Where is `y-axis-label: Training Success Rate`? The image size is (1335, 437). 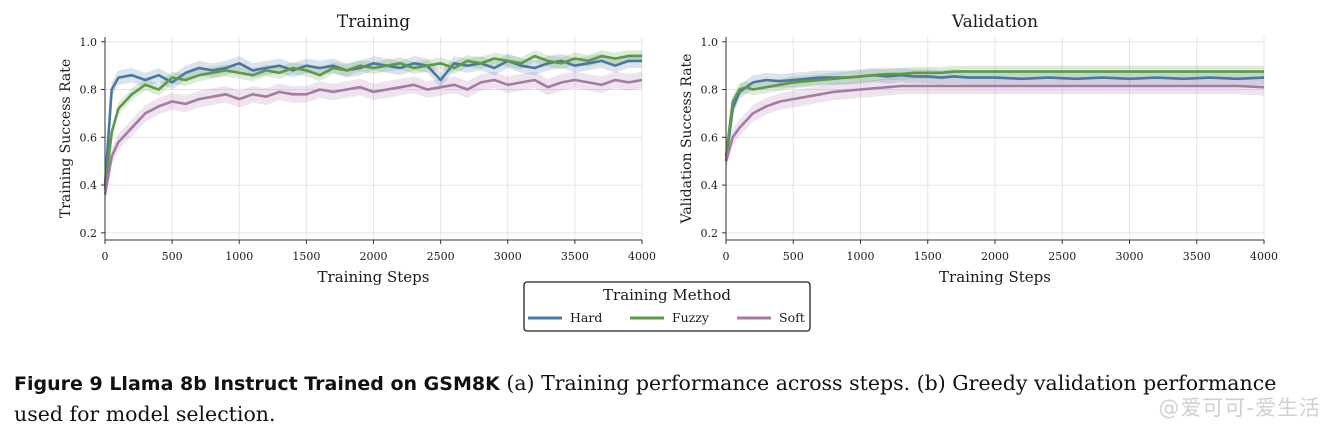
y-axis-label: Training Success Rate is located at coordinates (66, 138).